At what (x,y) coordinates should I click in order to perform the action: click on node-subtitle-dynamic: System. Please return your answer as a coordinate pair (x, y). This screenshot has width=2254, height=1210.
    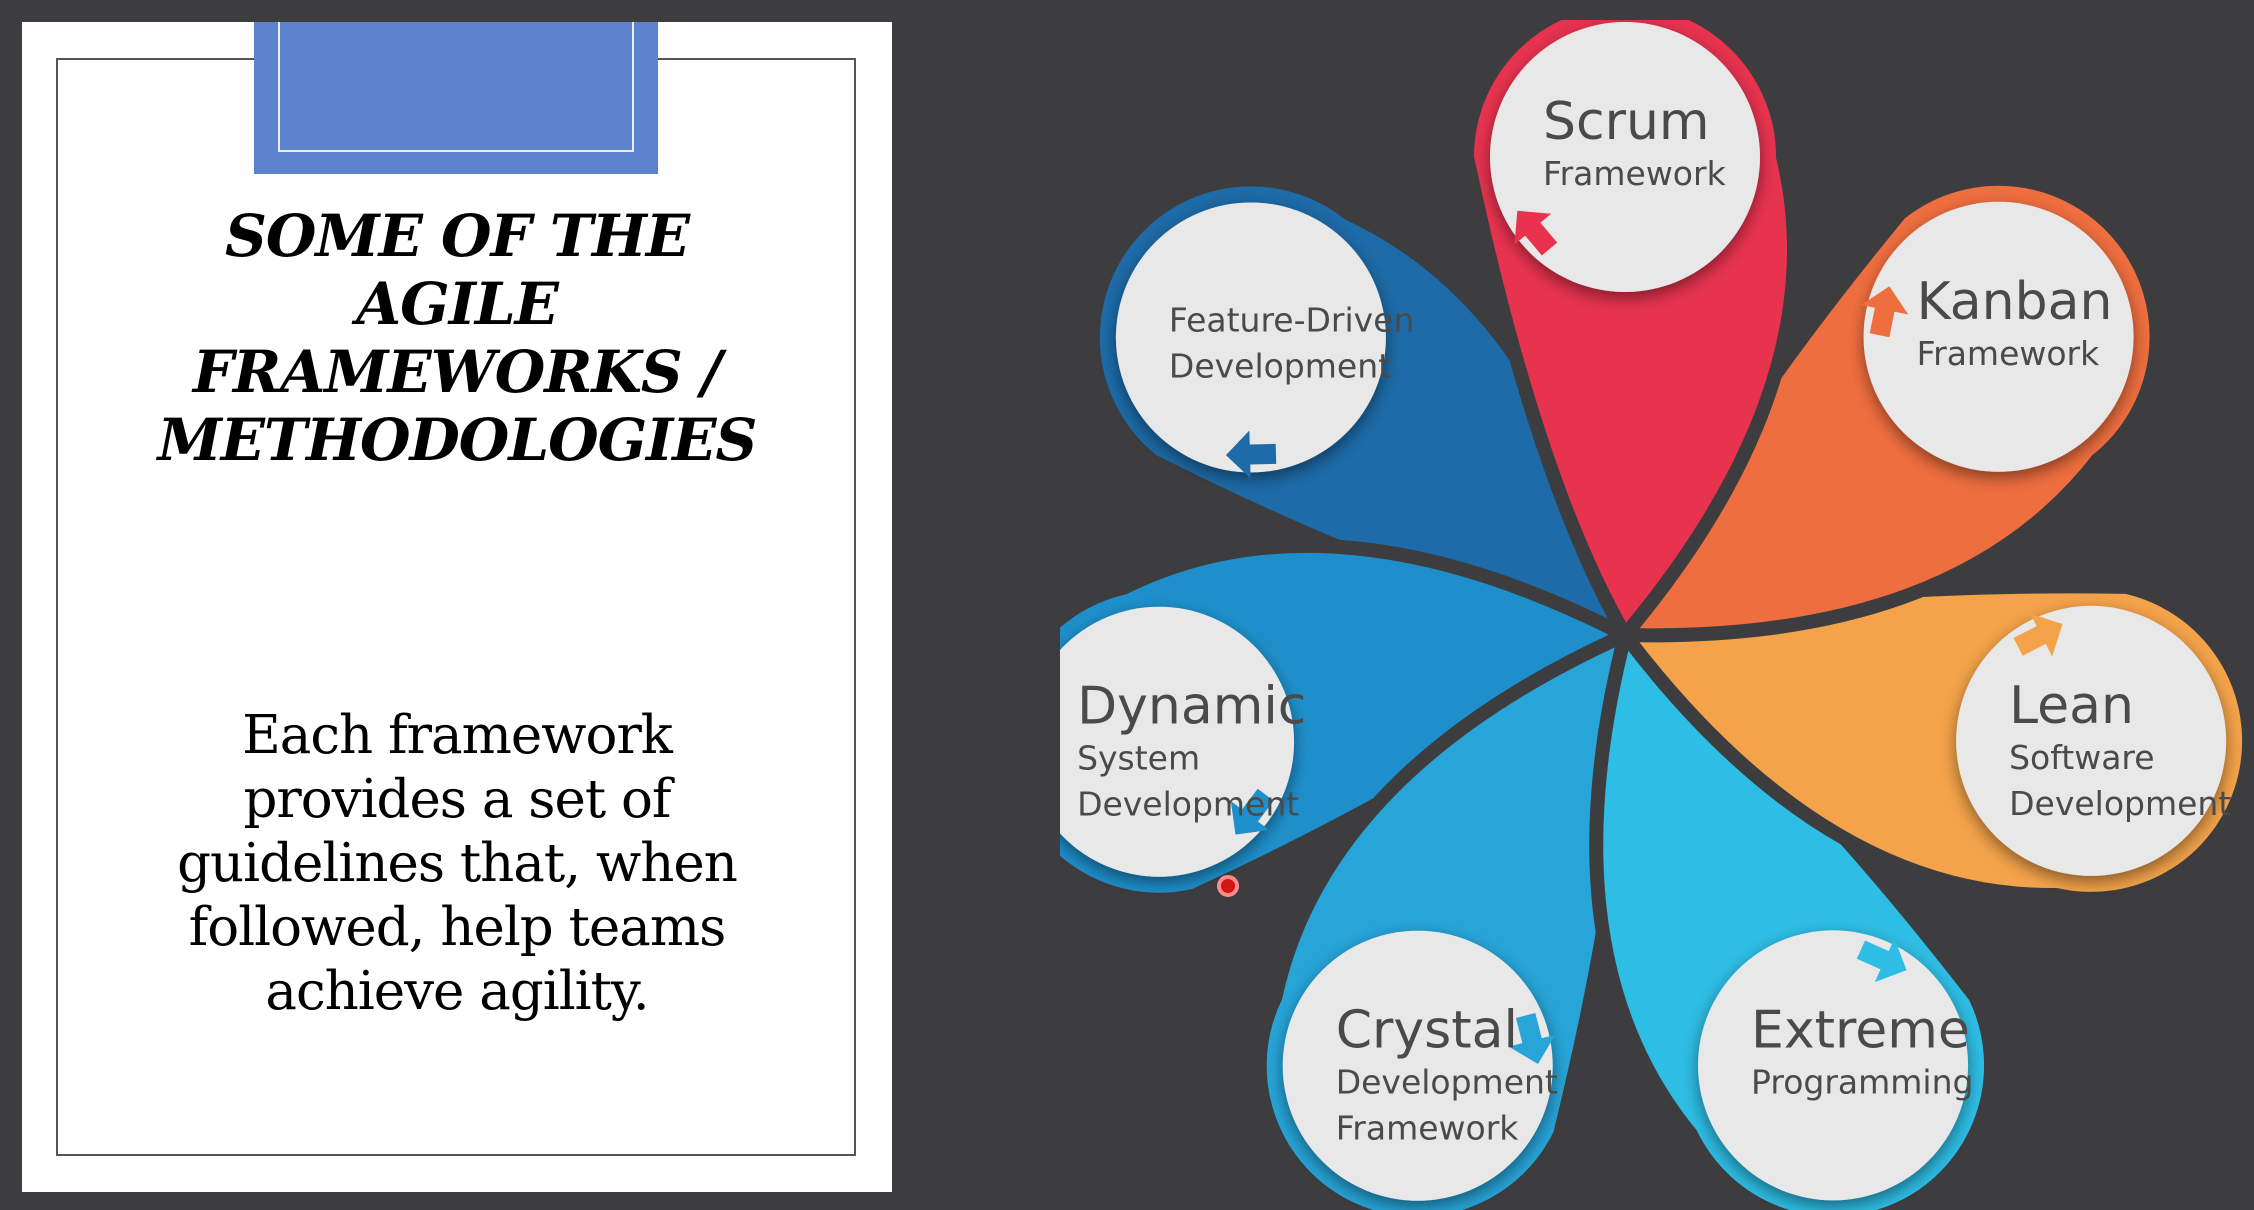
    Looking at the image, I should click on (1138, 758).